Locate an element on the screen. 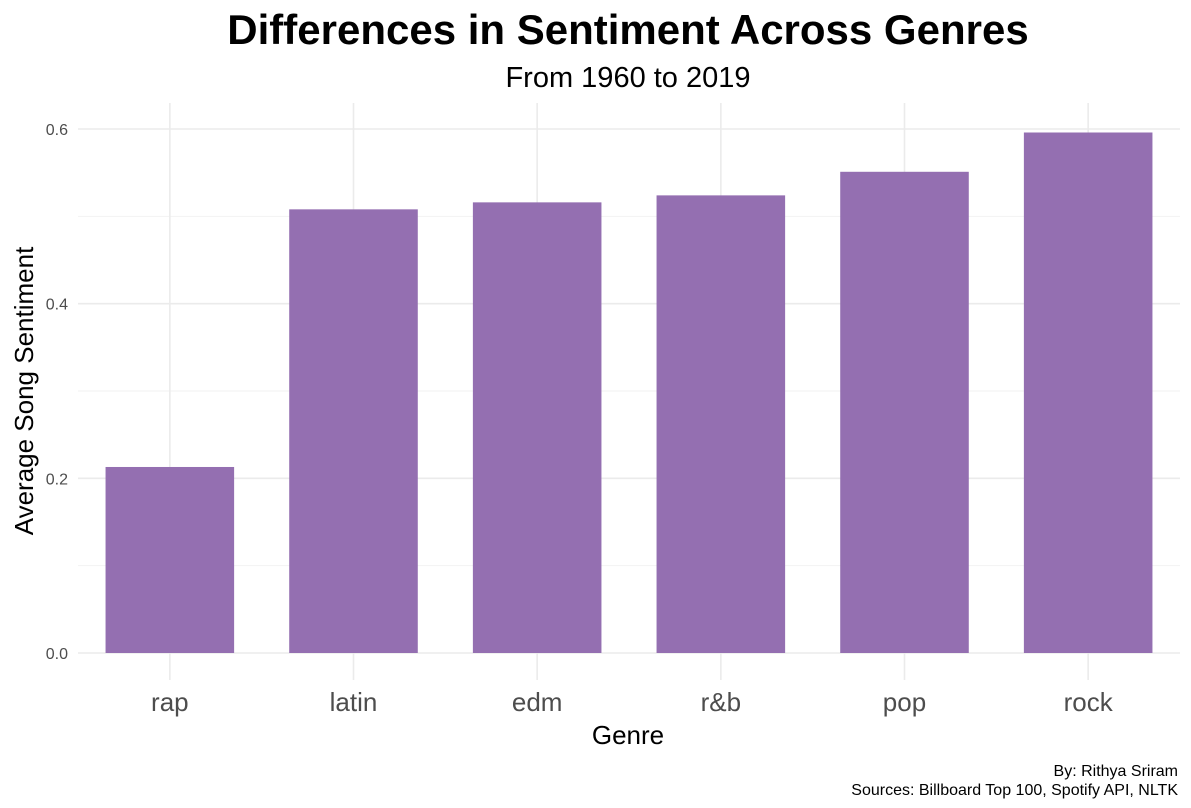 This screenshot has width=1191, height=808. y-tick-label: 0.4 is located at coordinates (57, 305).